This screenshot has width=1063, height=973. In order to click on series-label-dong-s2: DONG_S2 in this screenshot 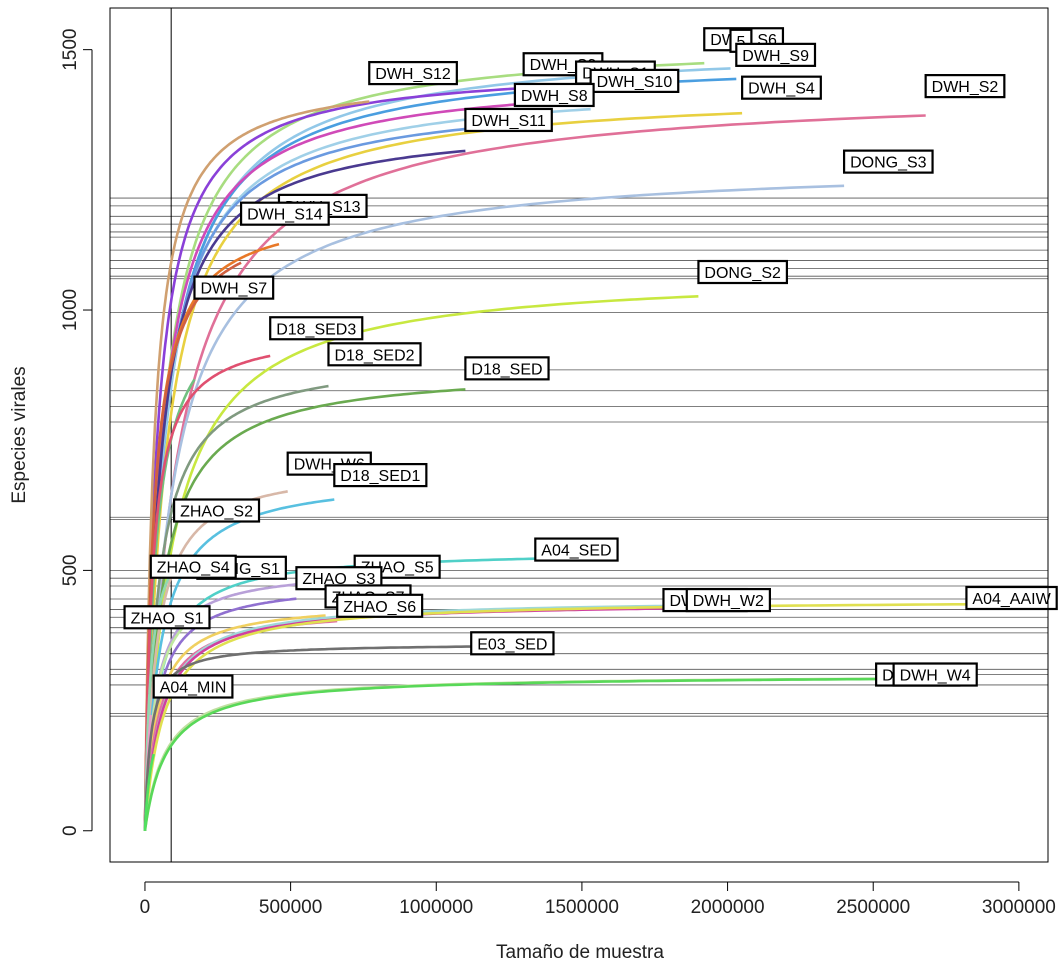, I will do `click(743, 272)`.